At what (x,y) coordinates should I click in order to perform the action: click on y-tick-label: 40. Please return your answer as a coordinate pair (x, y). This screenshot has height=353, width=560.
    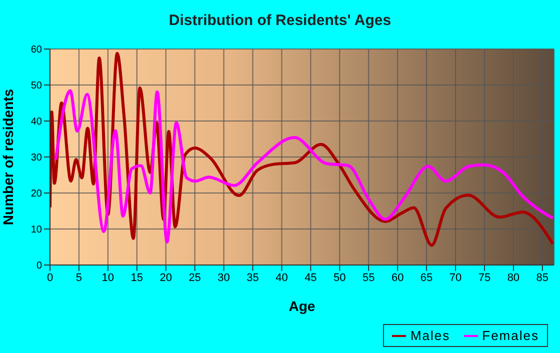
    Looking at the image, I should click on (36, 122).